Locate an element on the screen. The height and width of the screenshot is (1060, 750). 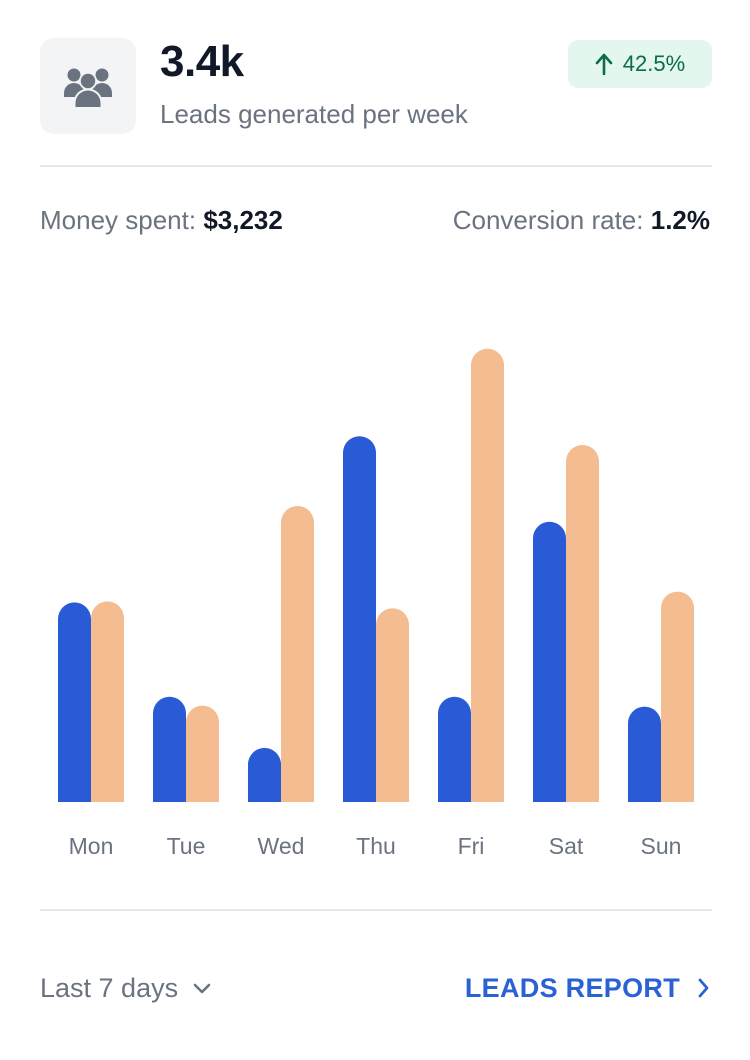
arrow-up-icon is located at coordinates (604, 64).